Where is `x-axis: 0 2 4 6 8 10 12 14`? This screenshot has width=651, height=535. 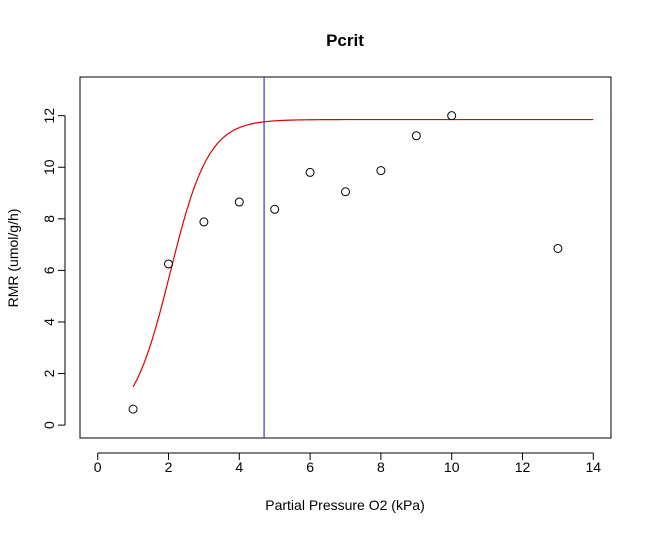
x-axis: 0 2 4 6 8 10 12 14 is located at coordinates (348, 463).